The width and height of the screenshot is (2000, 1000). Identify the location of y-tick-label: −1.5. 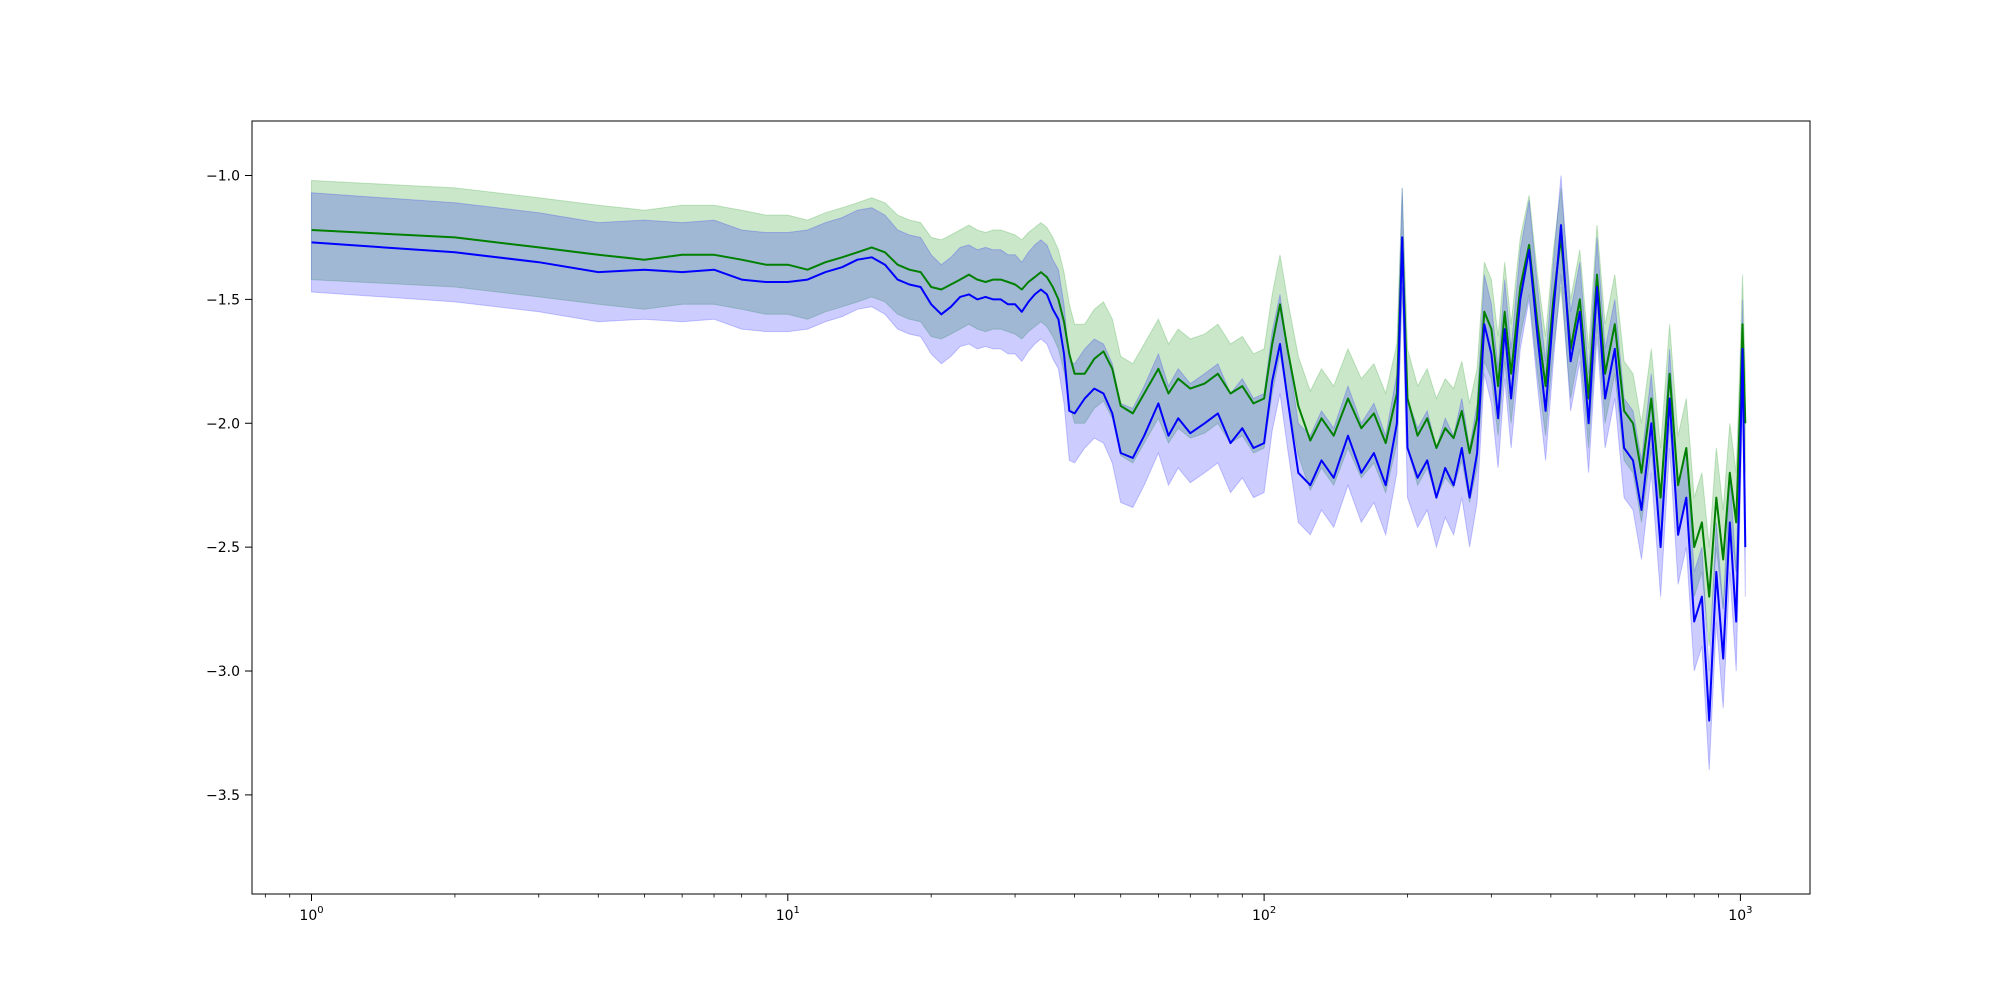
(223, 300).